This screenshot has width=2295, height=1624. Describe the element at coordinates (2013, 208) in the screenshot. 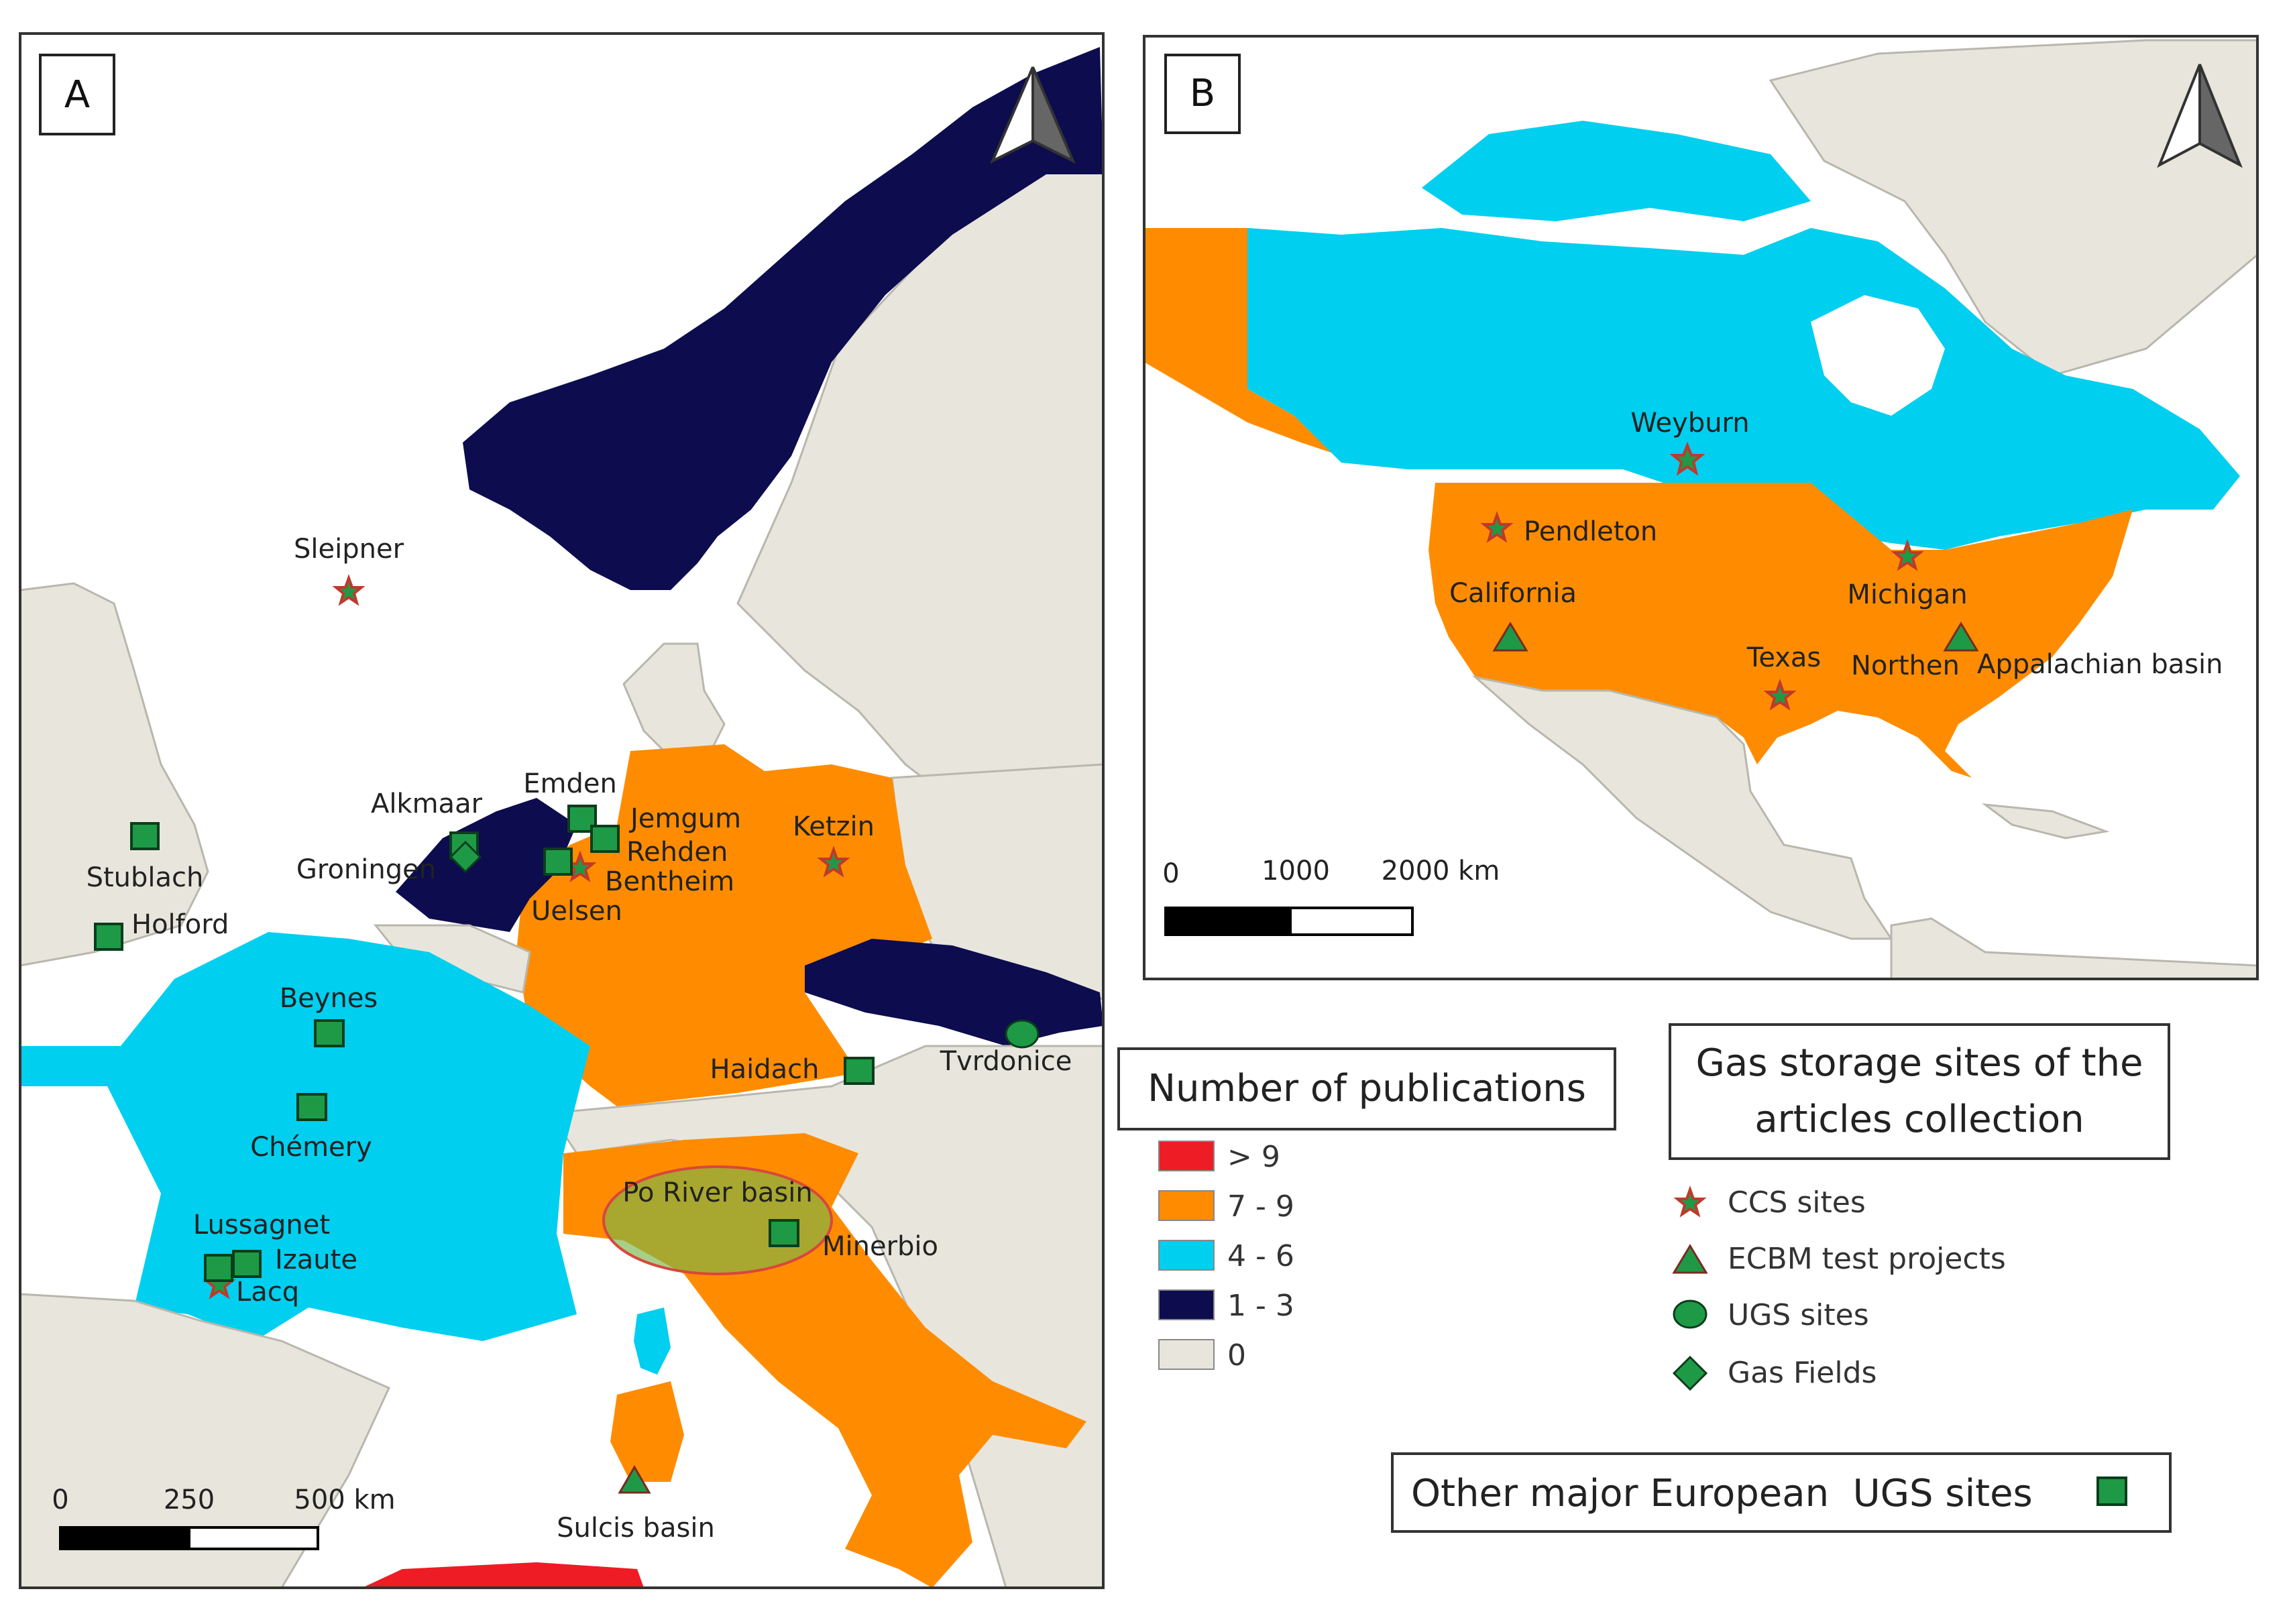

I see `land-greenland-zero` at that location.